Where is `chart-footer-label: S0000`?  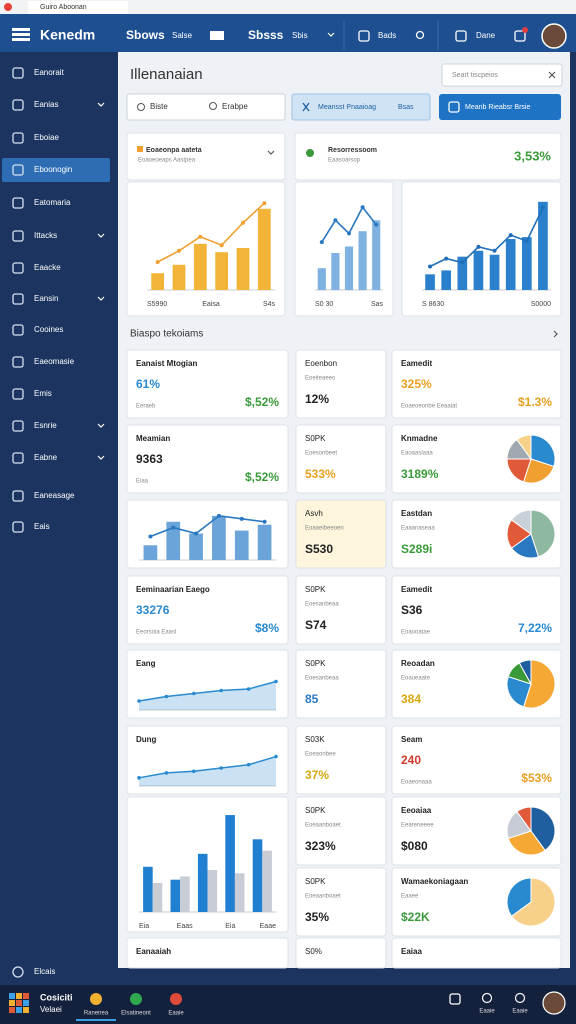
chart-footer-label: S0000 is located at coordinates (541, 304).